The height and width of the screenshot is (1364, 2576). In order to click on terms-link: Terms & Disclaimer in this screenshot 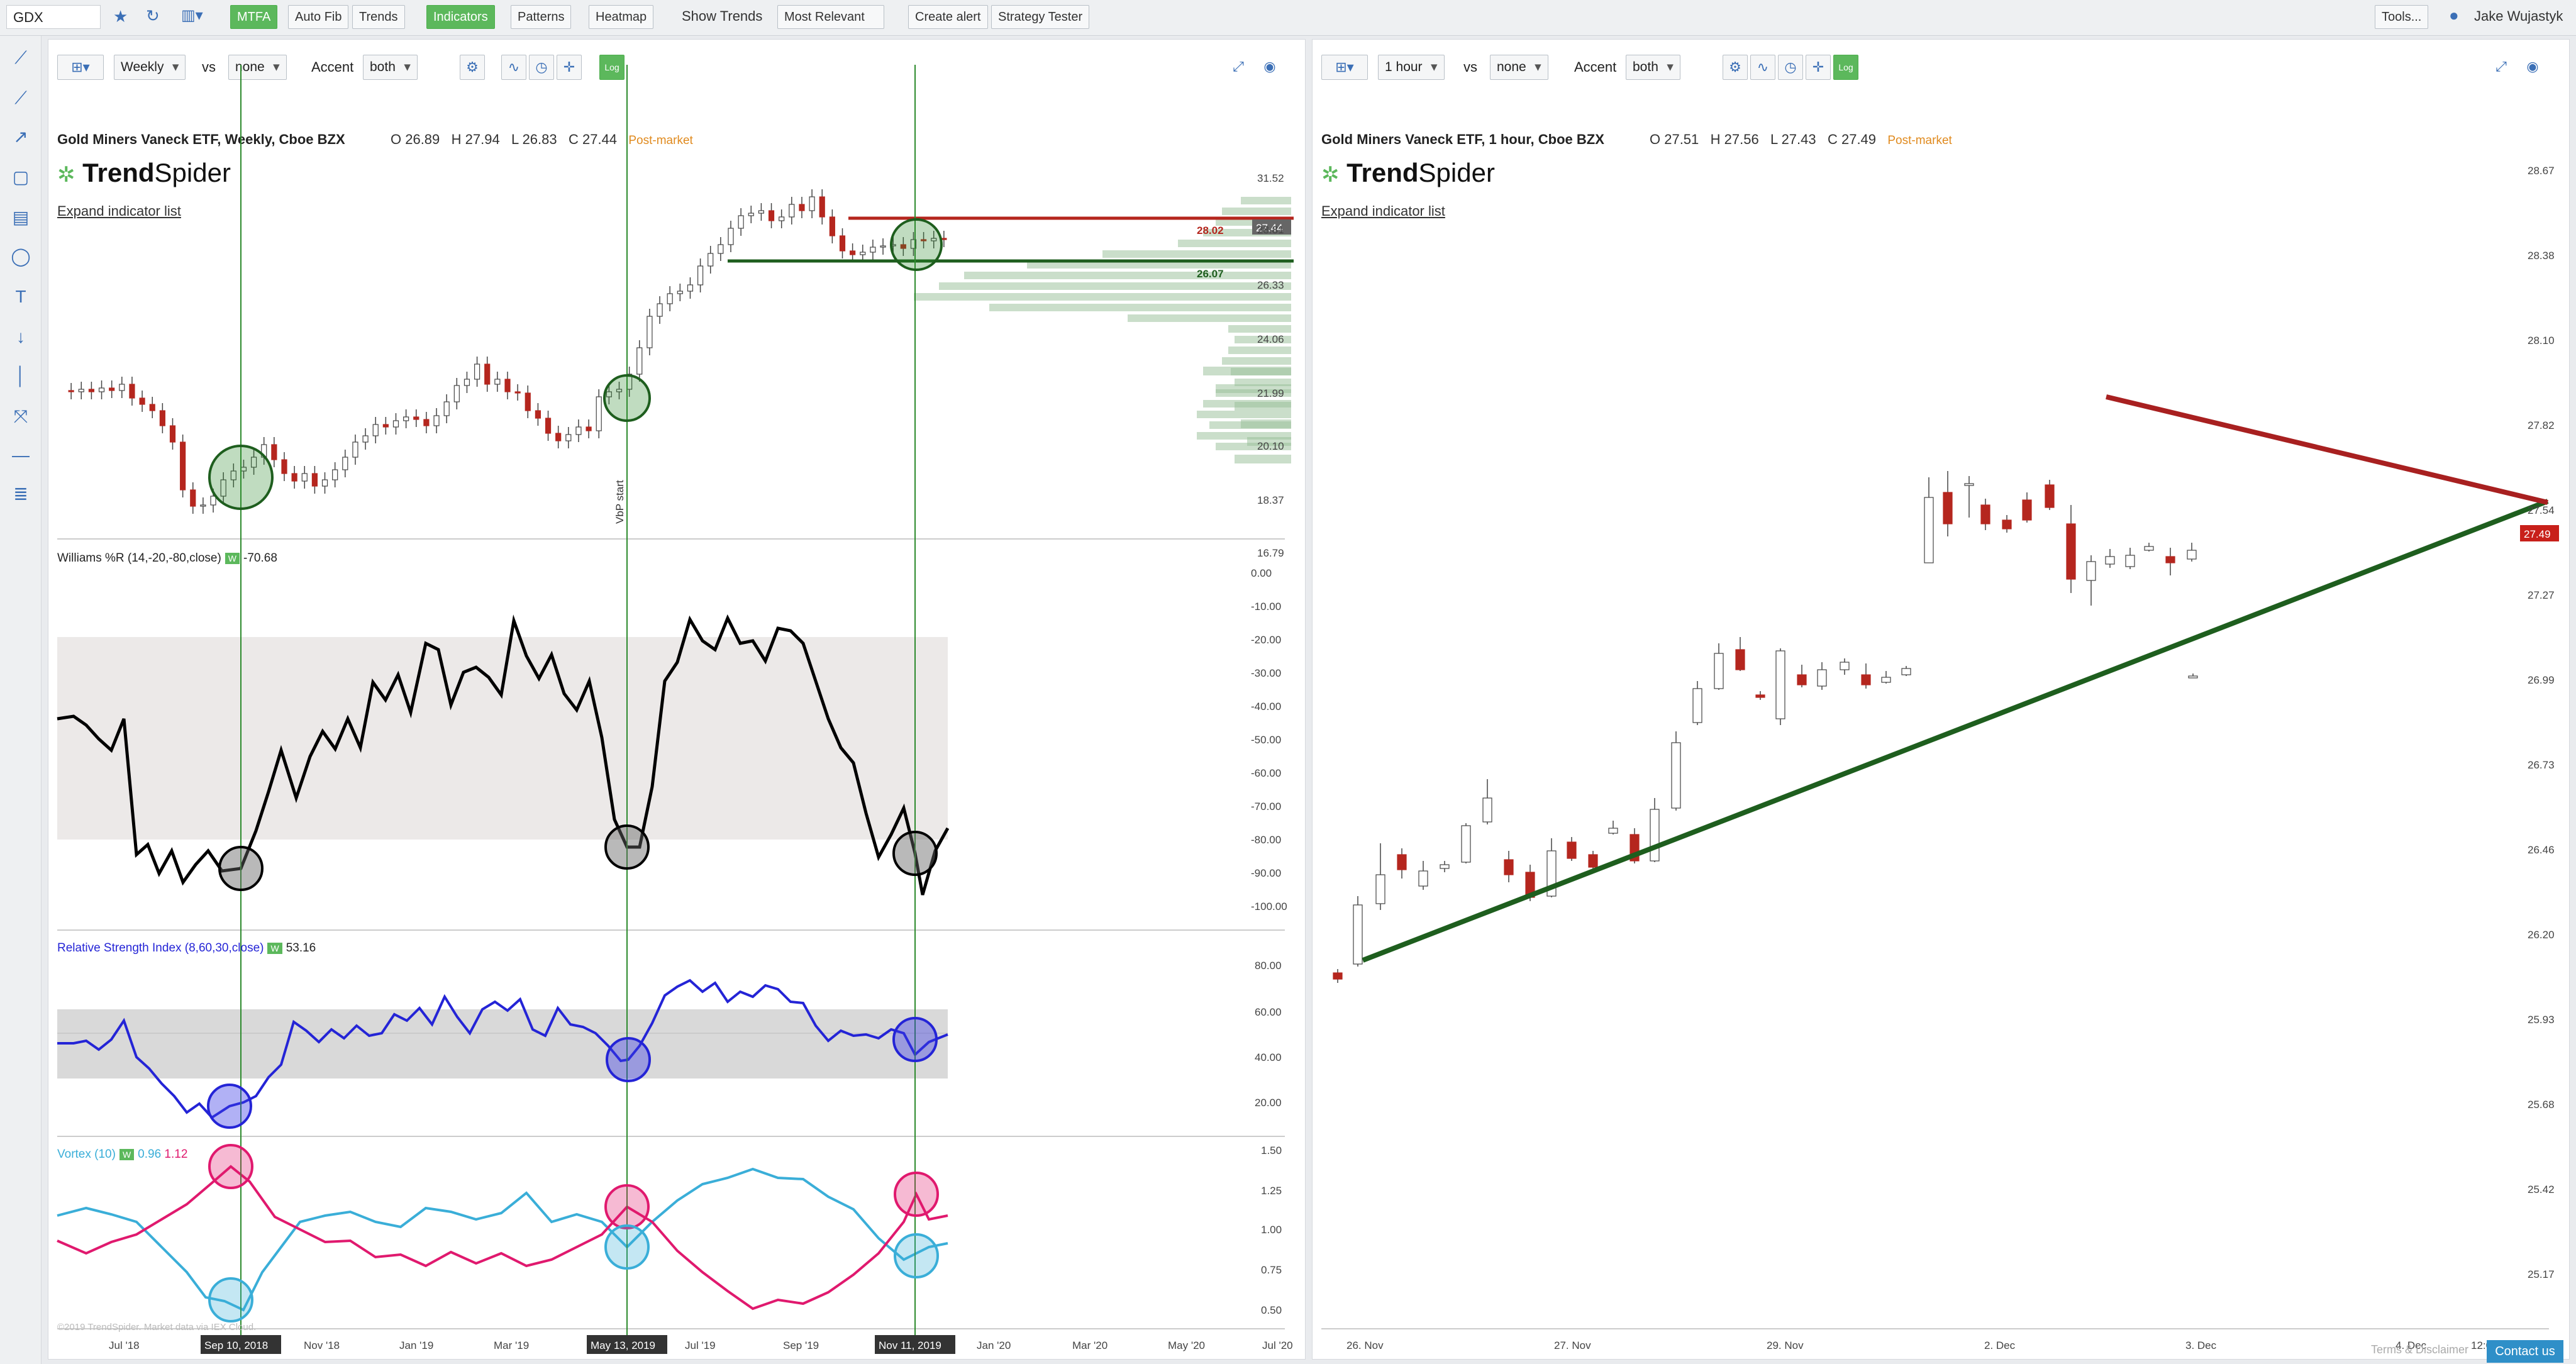, I will do `click(2420, 1349)`.